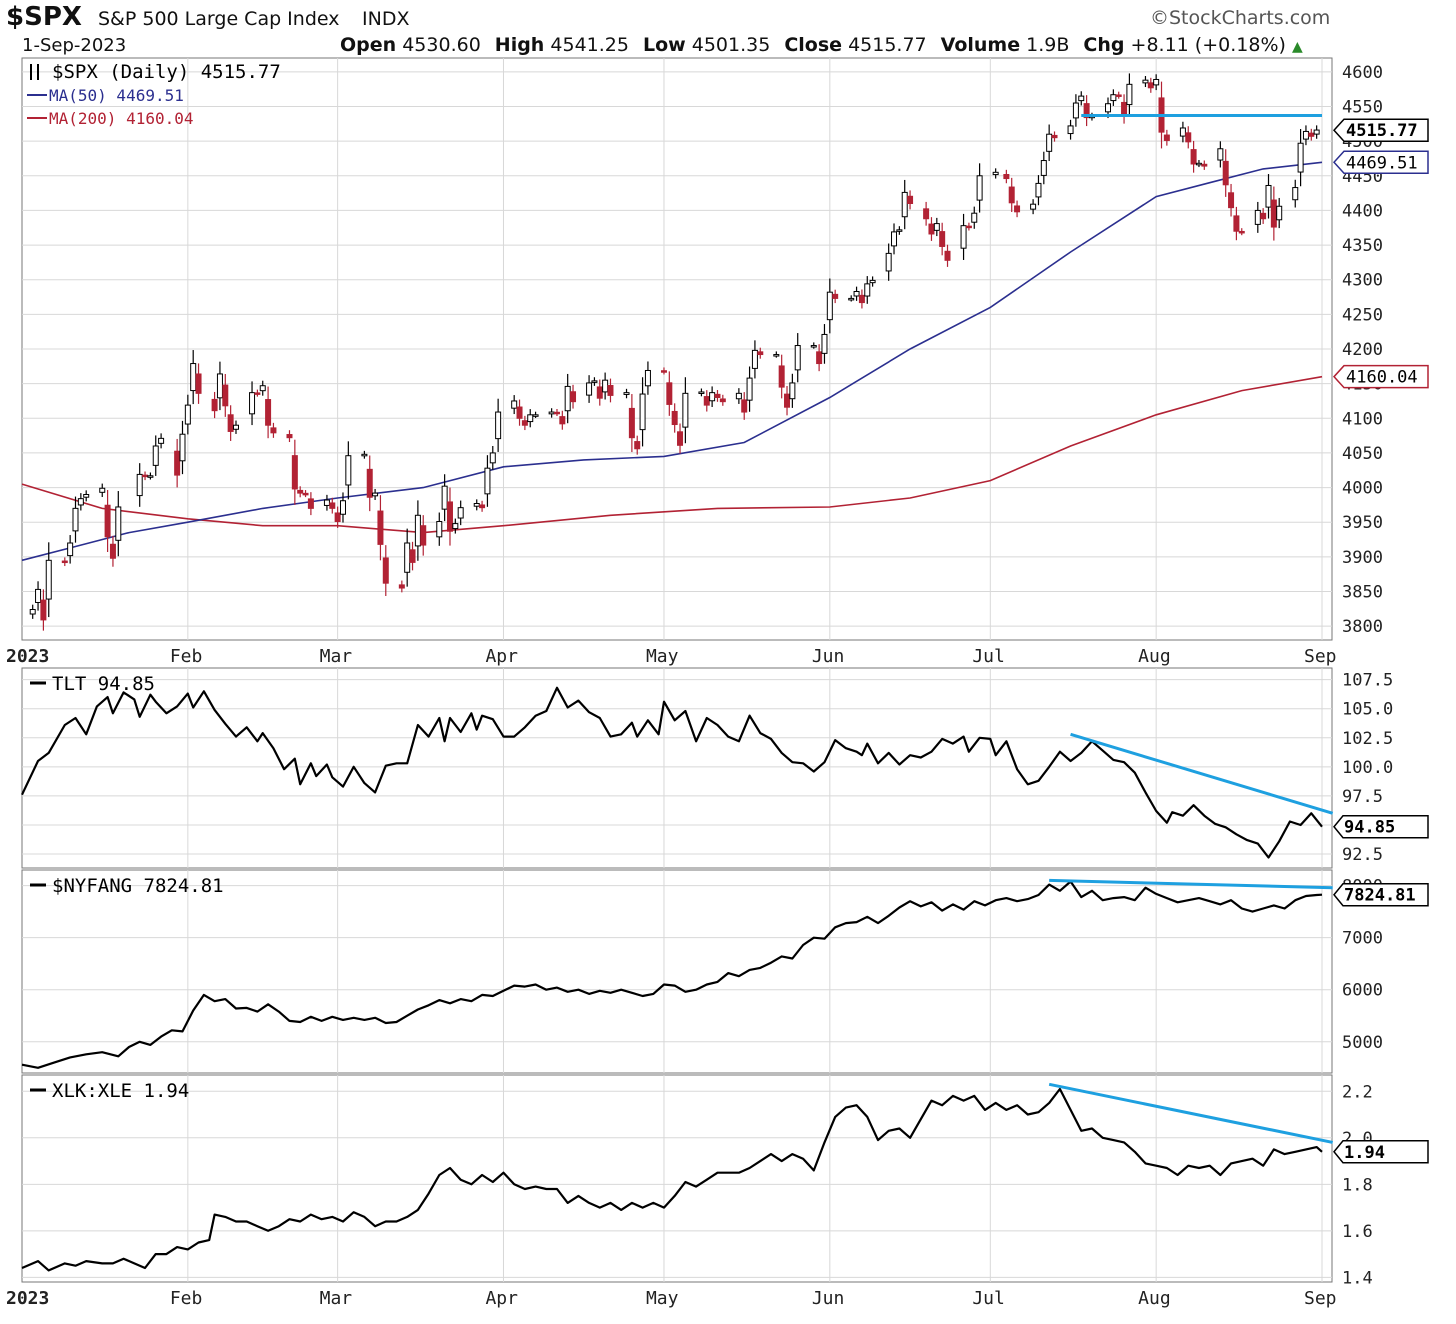 The width and height of the screenshot is (1456, 1324). I want to click on month-label: 2023, so click(27, 1298).